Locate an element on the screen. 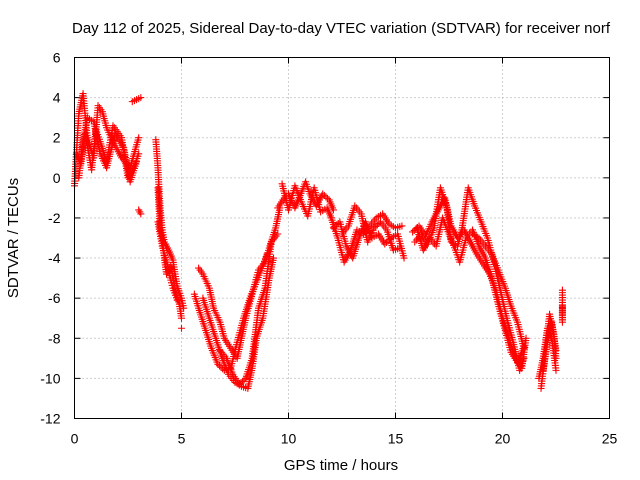 The height and width of the screenshot is (480, 640). x-axis-title: GPS time / hours is located at coordinates (341, 465).